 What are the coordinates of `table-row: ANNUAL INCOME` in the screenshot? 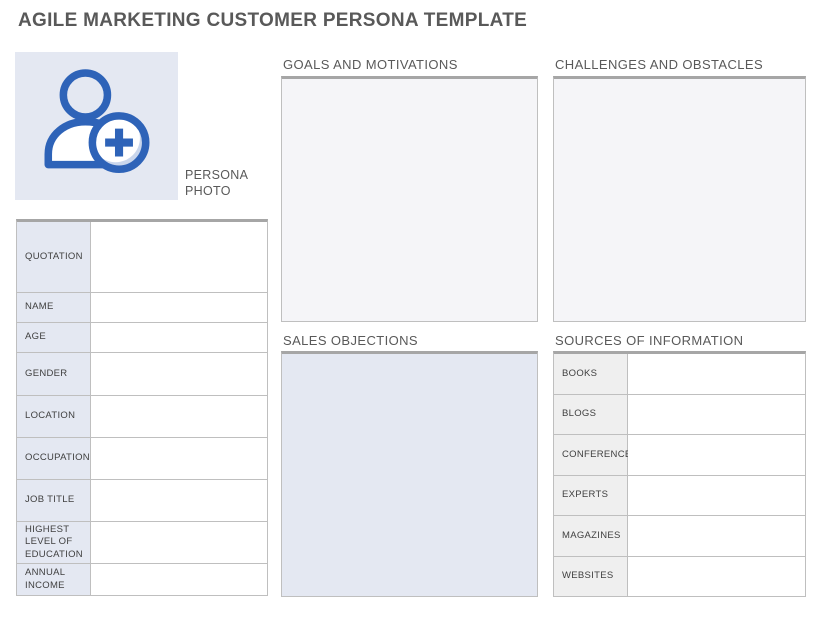 It's located at (142, 579).